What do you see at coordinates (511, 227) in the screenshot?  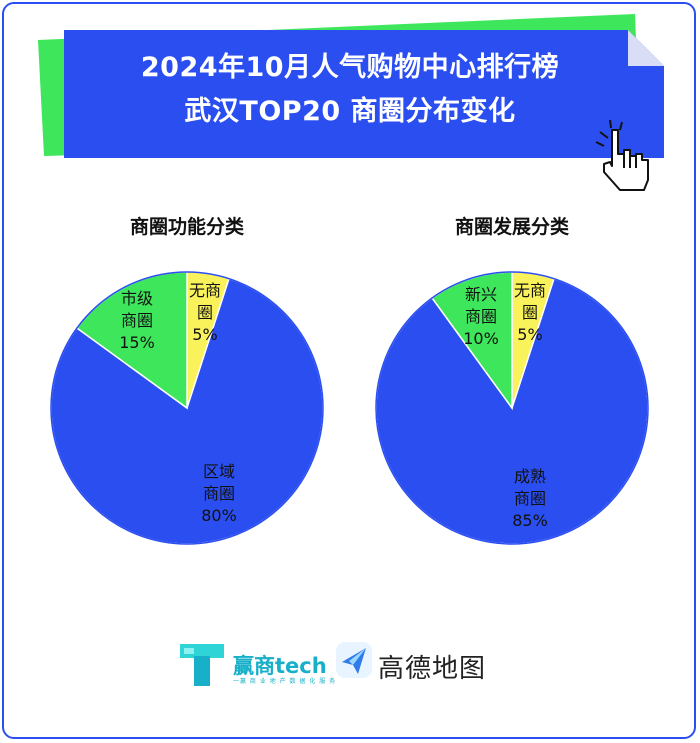 I see `chart2-title: 商圈发展分类` at bounding box center [511, 227].